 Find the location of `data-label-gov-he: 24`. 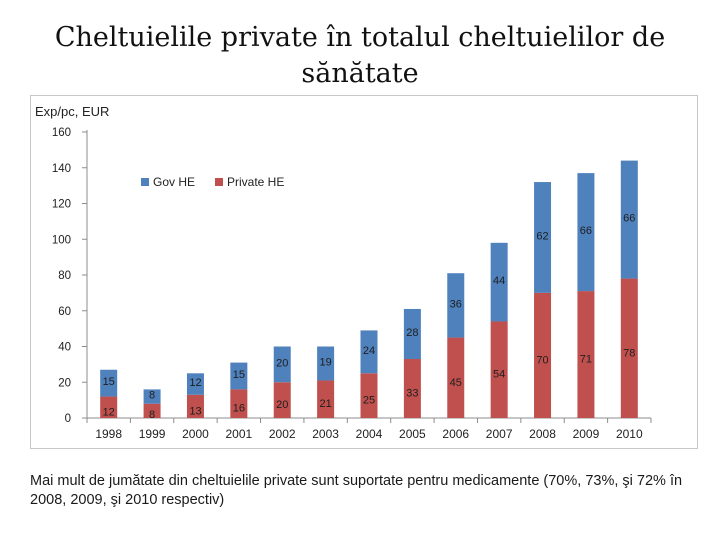

data-label-gov-he: 24 is located at coordinates (369, 351).